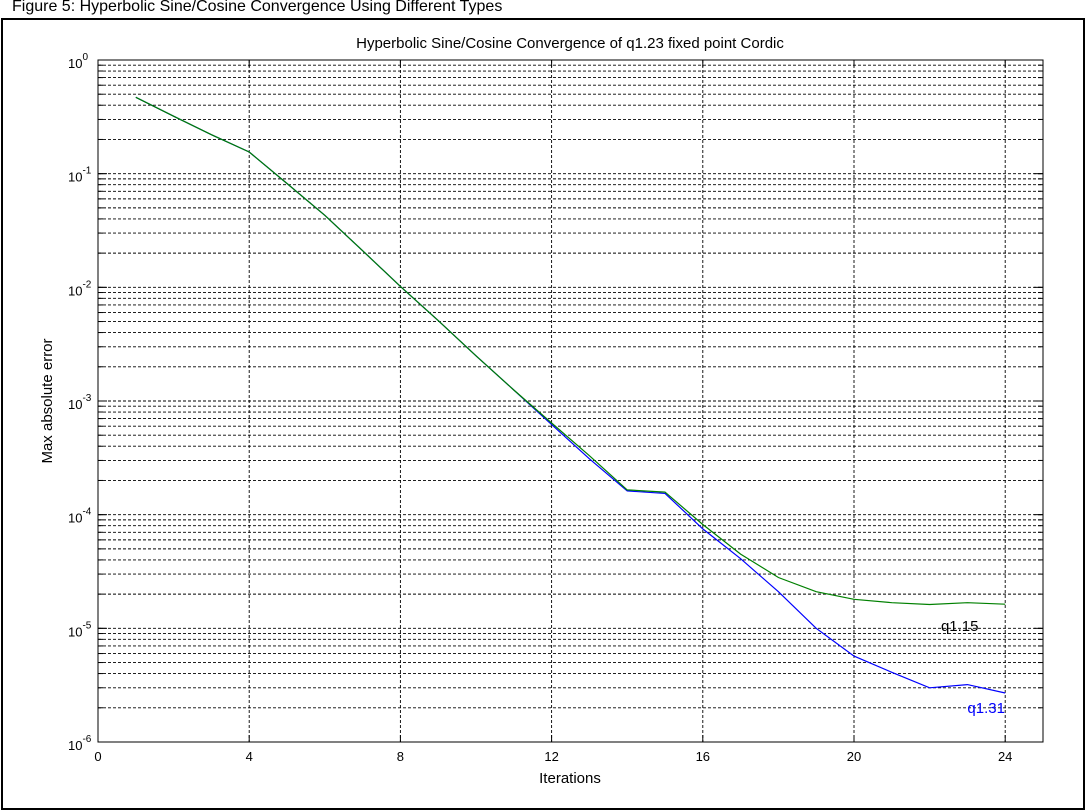 The height and width of the screenshot is (811, 1087). What do you see at coordinates (249, 756) in the screenshot?
I see `x-tick-label: 4` at bounding box center [249, 756].